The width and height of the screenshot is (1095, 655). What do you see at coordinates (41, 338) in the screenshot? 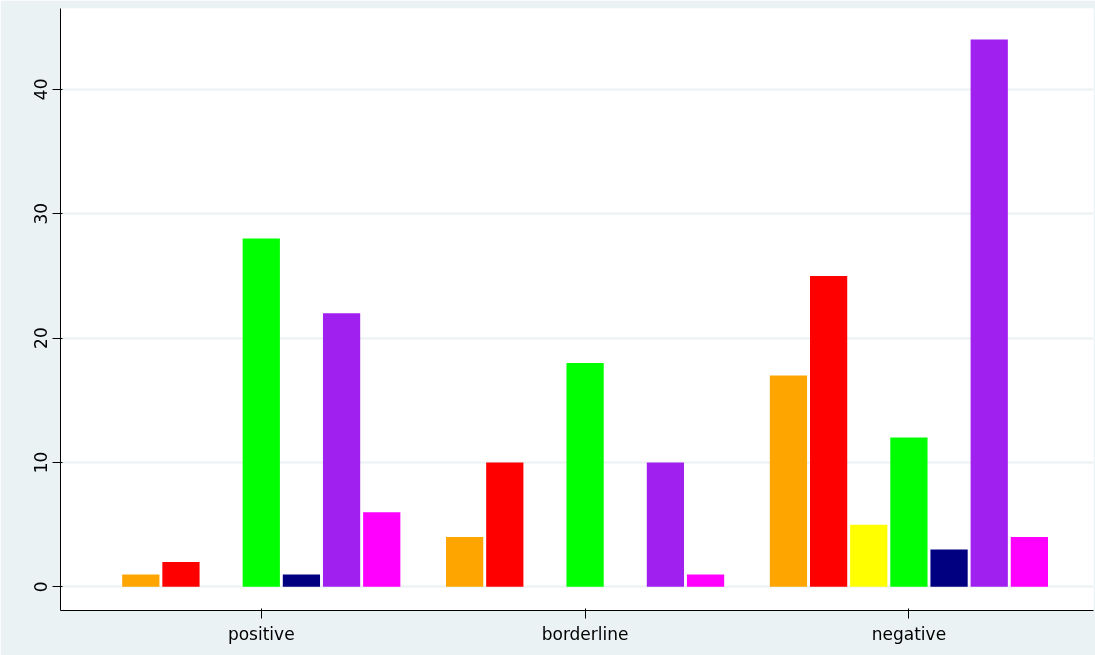
I see `y-tick-label: 20` at bounding box center [41, 338].